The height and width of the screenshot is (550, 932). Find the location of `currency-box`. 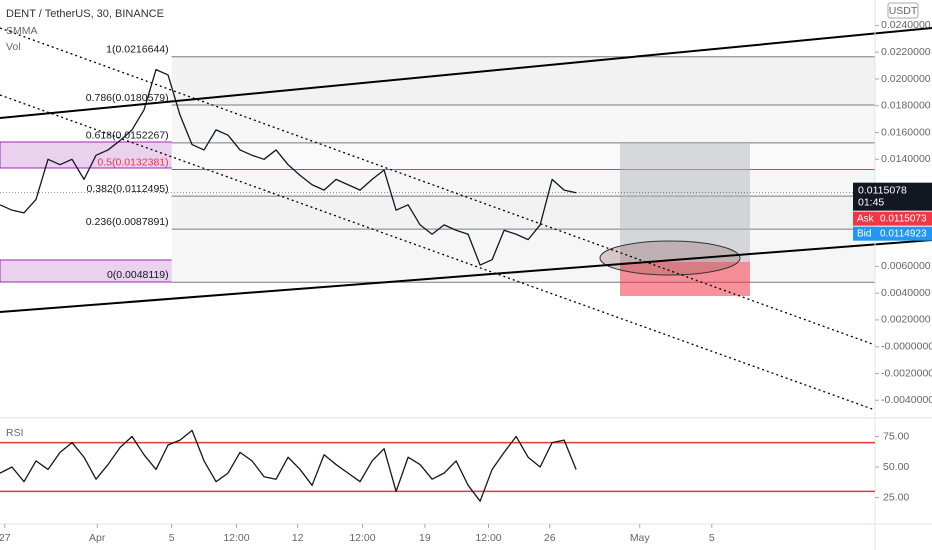

currency-box is located at coordinates (903, 10).